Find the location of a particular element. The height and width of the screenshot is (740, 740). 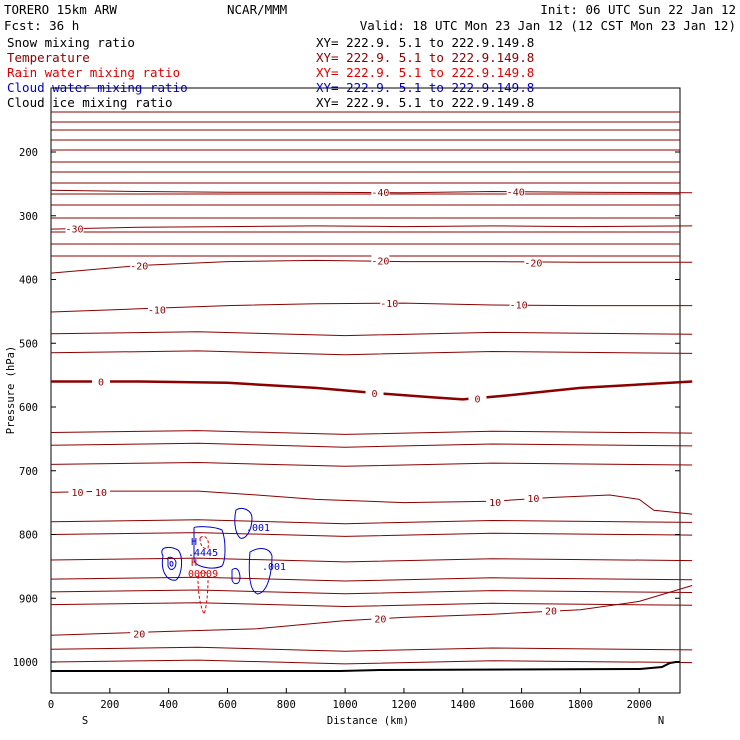

isotherm--40 is located at coordinates (371, 191).